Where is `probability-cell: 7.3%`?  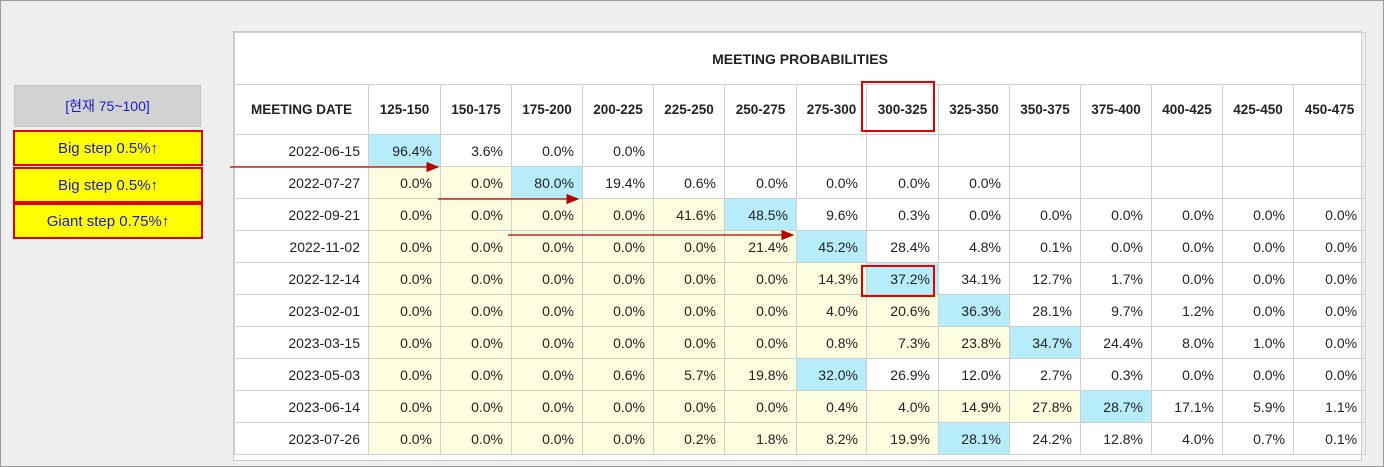
probability-cell: 7.3% is located at coordinates (902, 342).